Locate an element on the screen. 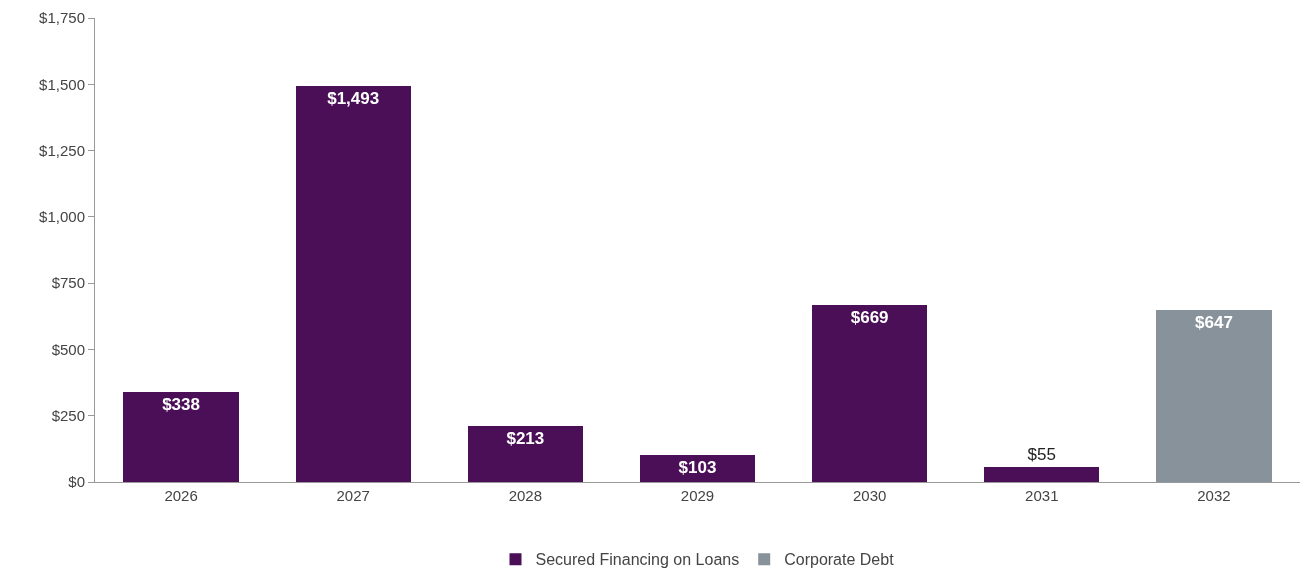  data-label: $1,493 is located at coordinates (353, 99).